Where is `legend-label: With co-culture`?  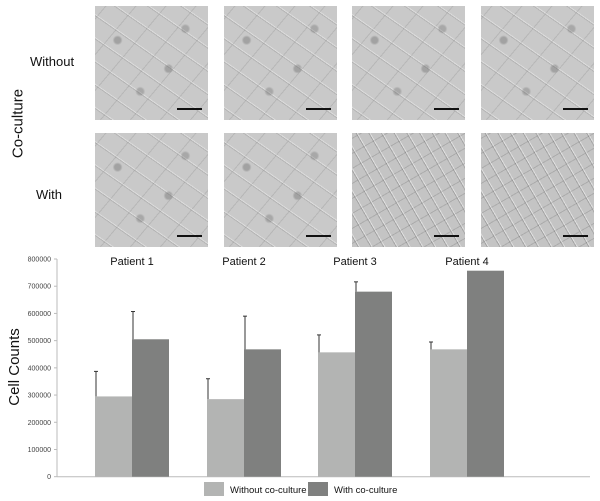 legend-label: With co-culture is located at coordinates (365, 490).